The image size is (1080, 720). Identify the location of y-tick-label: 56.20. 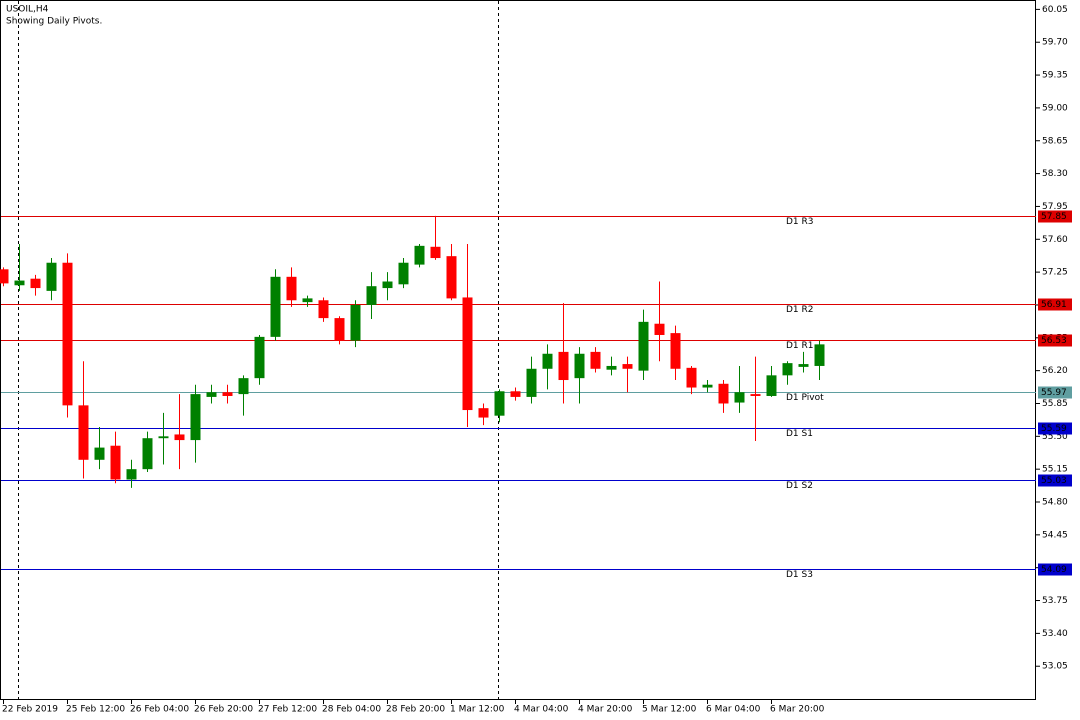
(1055, 371).